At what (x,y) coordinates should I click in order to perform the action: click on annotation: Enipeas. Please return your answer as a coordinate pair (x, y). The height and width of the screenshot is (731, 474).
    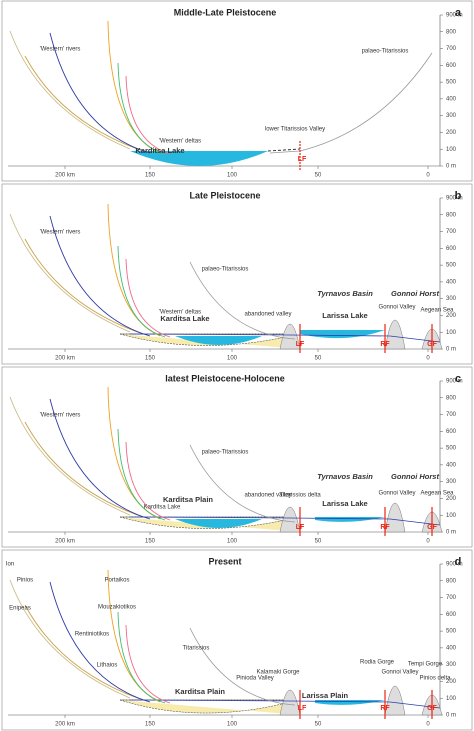
    Looking at the image, I should click on (20, 609).